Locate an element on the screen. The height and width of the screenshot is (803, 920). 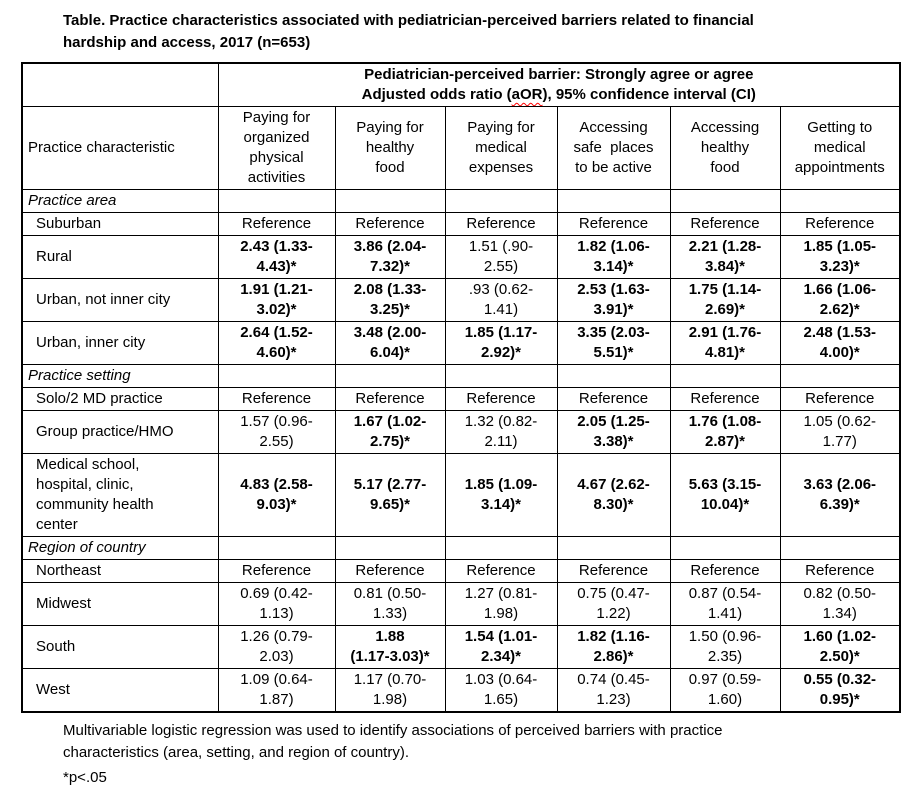
row-label: Urban, inner city is located at coordinates (120, 343).